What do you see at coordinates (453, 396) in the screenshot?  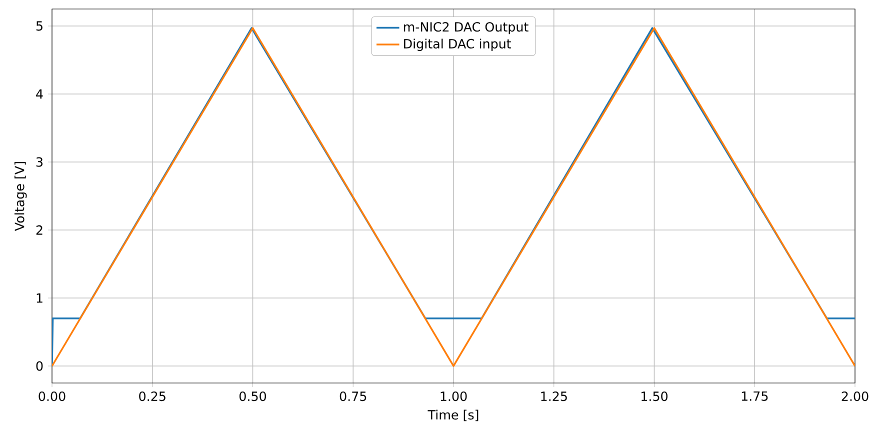 I see `x-tick-label: 1.00` at bounding box center [453, 396].